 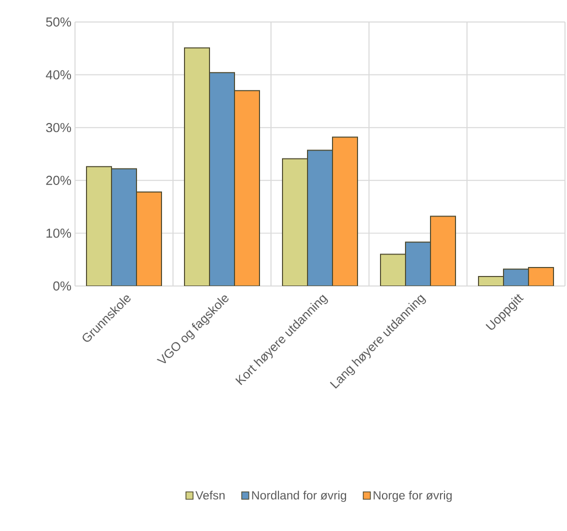 I want to click on y-tick-label: 50%, so click(x=59, y=22).